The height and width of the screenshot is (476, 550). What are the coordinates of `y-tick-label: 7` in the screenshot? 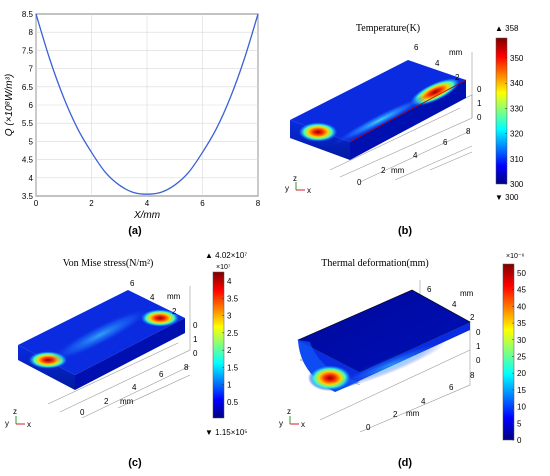 It's located at (31, 69).